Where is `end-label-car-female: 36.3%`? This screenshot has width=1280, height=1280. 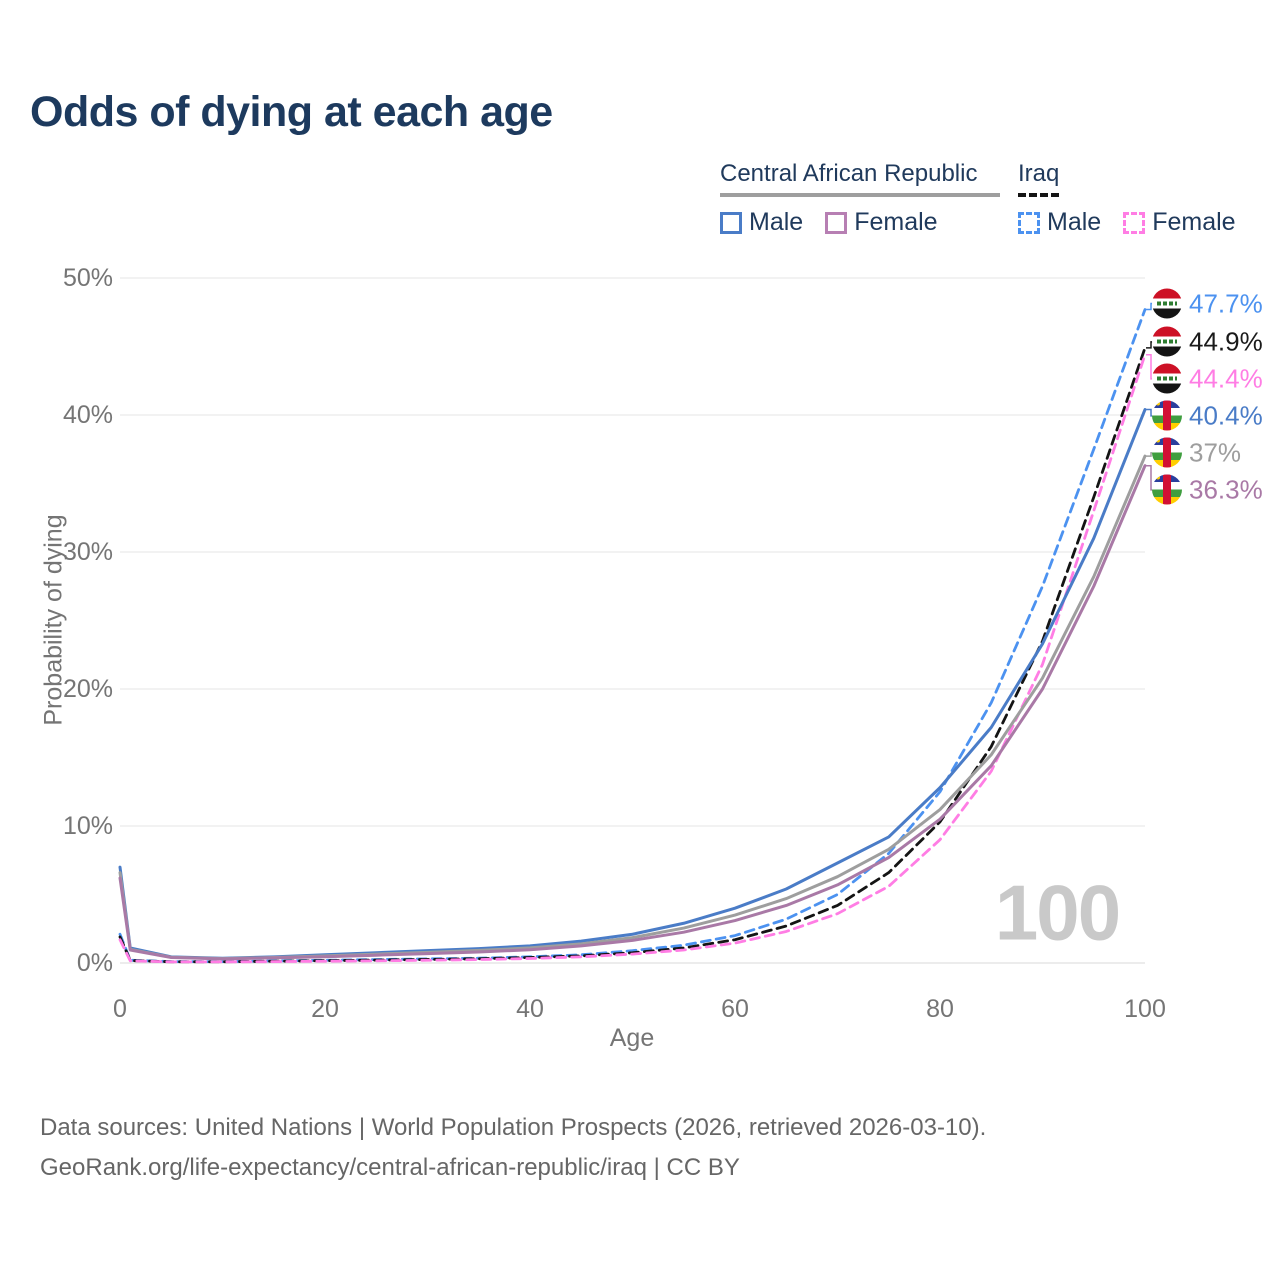 end-label-car-female: 36.3% is located at coordinates (1207, 489).